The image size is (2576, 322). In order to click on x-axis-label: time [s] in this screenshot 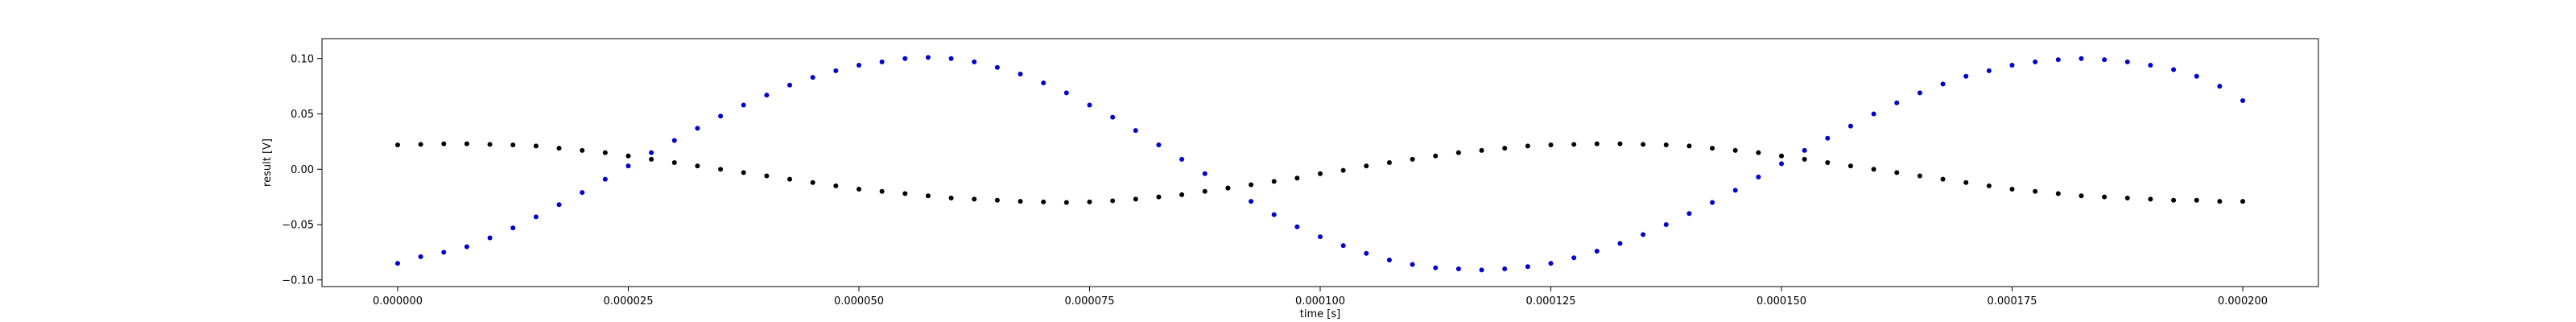, I will do `click(1320, 314)`.